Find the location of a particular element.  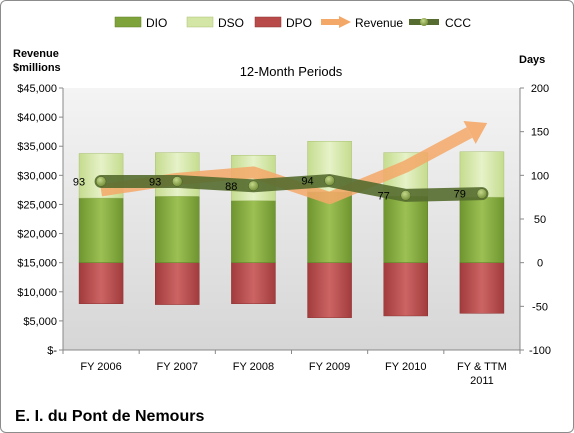

y-right-tick-label: 50 is located at coordinates (540, 220).